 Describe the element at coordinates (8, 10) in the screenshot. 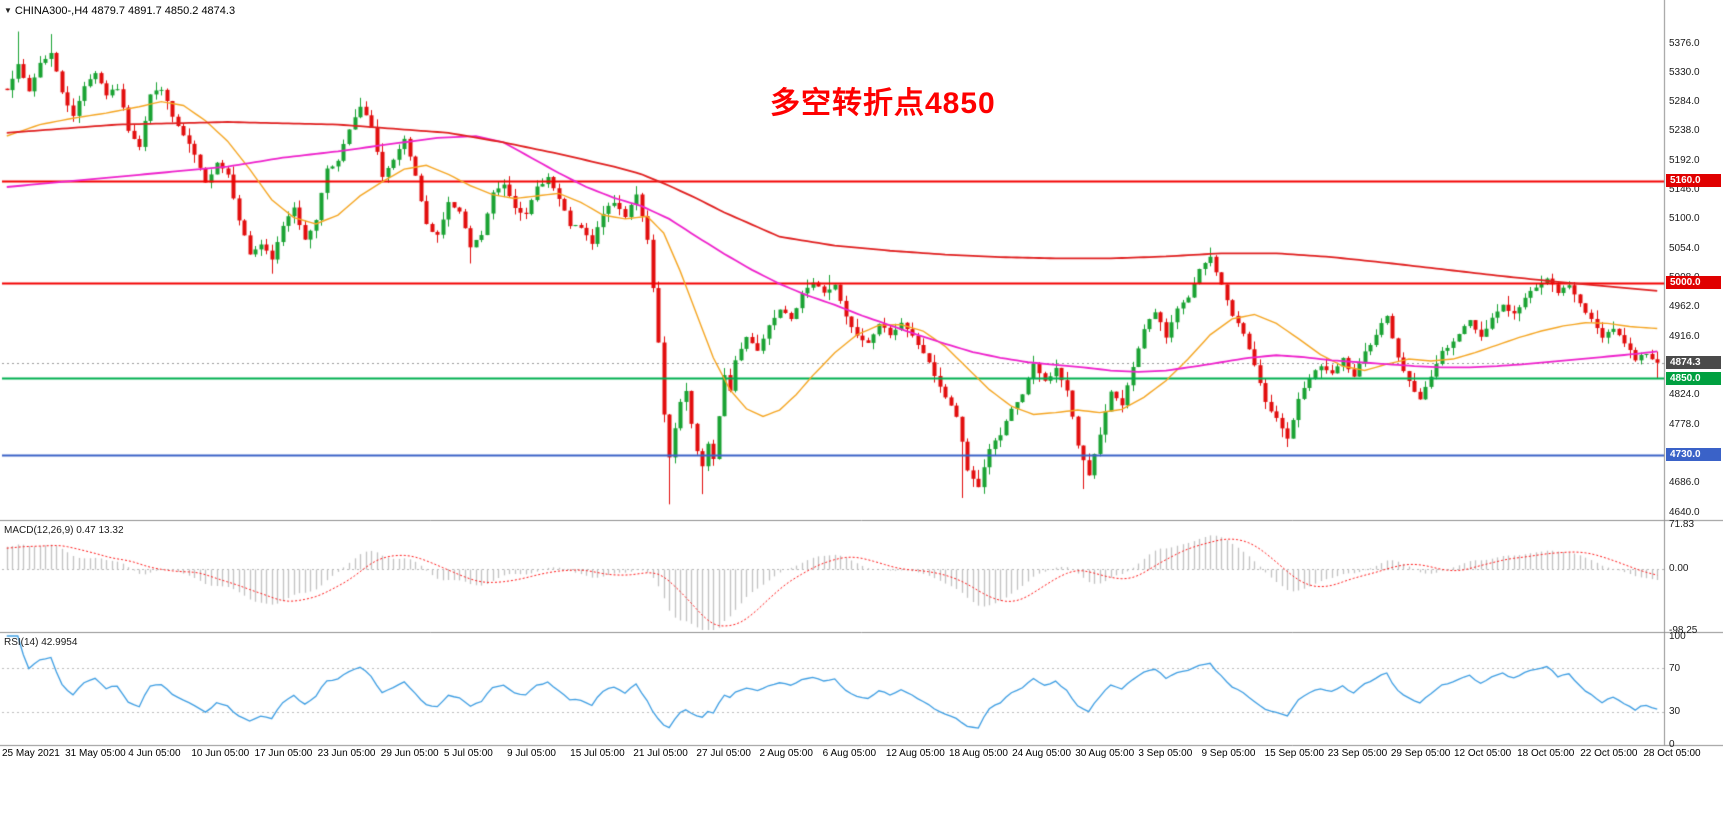

I see `symbol-dropdown-icon: ▼` at that location.